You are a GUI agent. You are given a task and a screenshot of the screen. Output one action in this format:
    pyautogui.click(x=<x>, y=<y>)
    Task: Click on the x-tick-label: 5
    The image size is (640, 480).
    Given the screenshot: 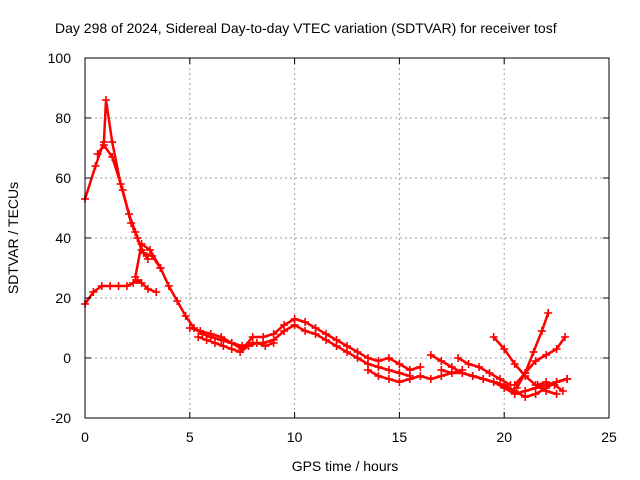 What is the action you would take?
    pyautogui.click(x=190, y=437)
    